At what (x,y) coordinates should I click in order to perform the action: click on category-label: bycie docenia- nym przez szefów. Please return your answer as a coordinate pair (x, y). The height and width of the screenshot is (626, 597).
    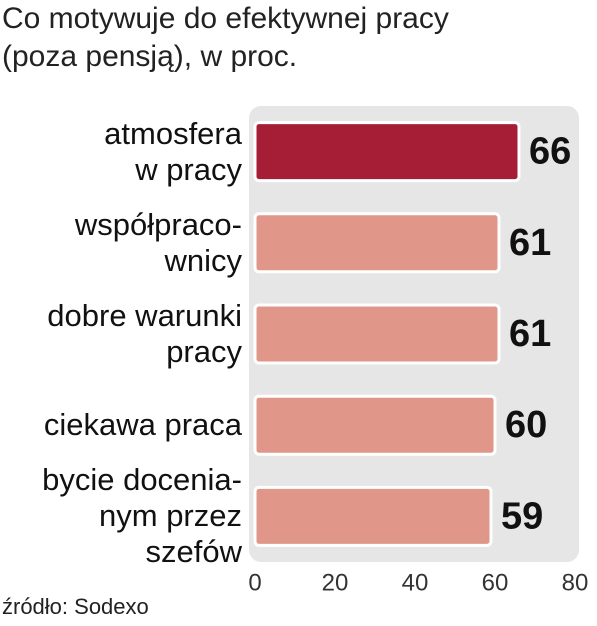
    Looking at the image, I should click on (142, 516).